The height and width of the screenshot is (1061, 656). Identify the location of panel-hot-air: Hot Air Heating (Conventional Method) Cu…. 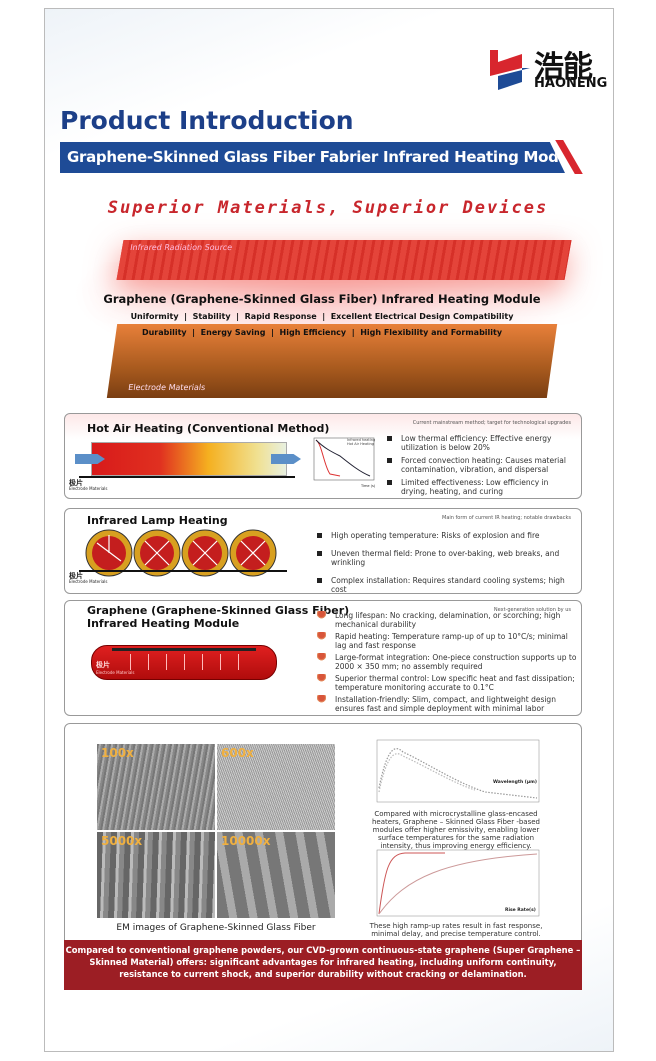
(323, 456).